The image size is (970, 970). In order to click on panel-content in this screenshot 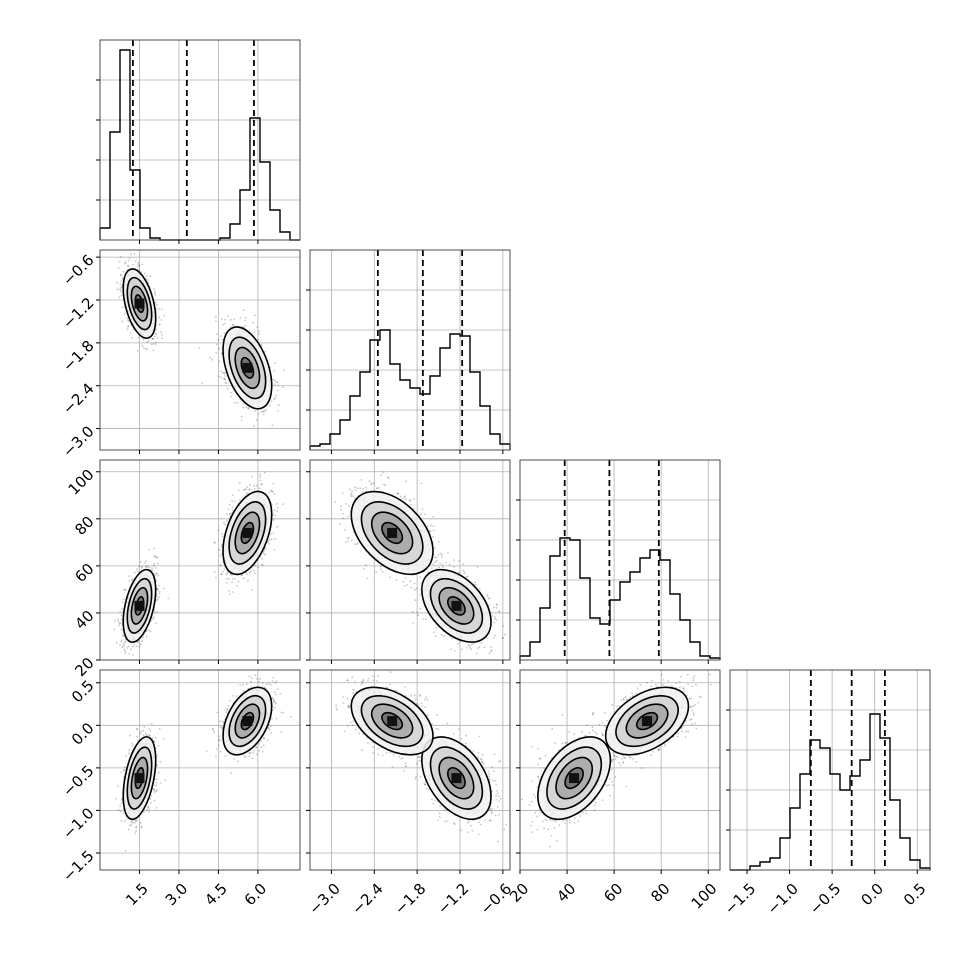, I will do `click(199, 564)`.